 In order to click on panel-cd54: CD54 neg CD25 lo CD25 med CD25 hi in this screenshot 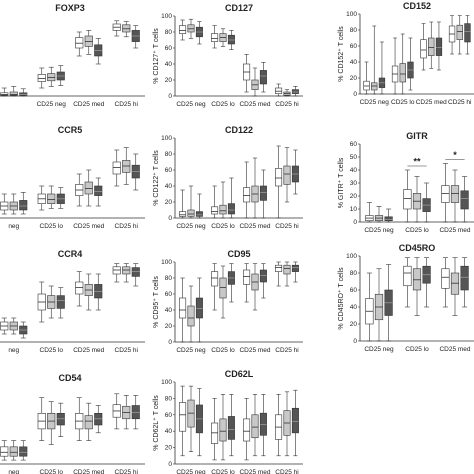, I will do `click(72, 423)`.